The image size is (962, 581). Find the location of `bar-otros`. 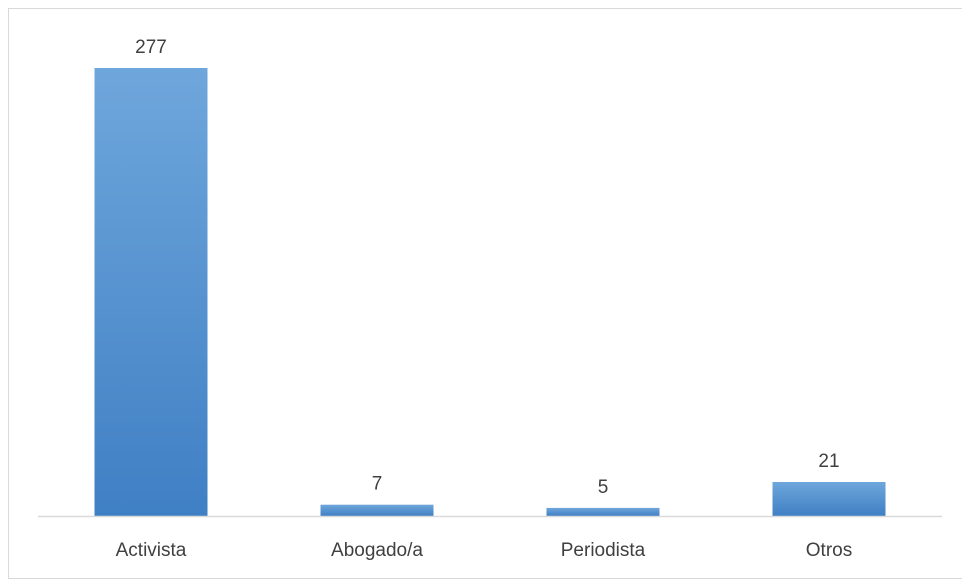

bar-otros is located at coordinates (829, 499).